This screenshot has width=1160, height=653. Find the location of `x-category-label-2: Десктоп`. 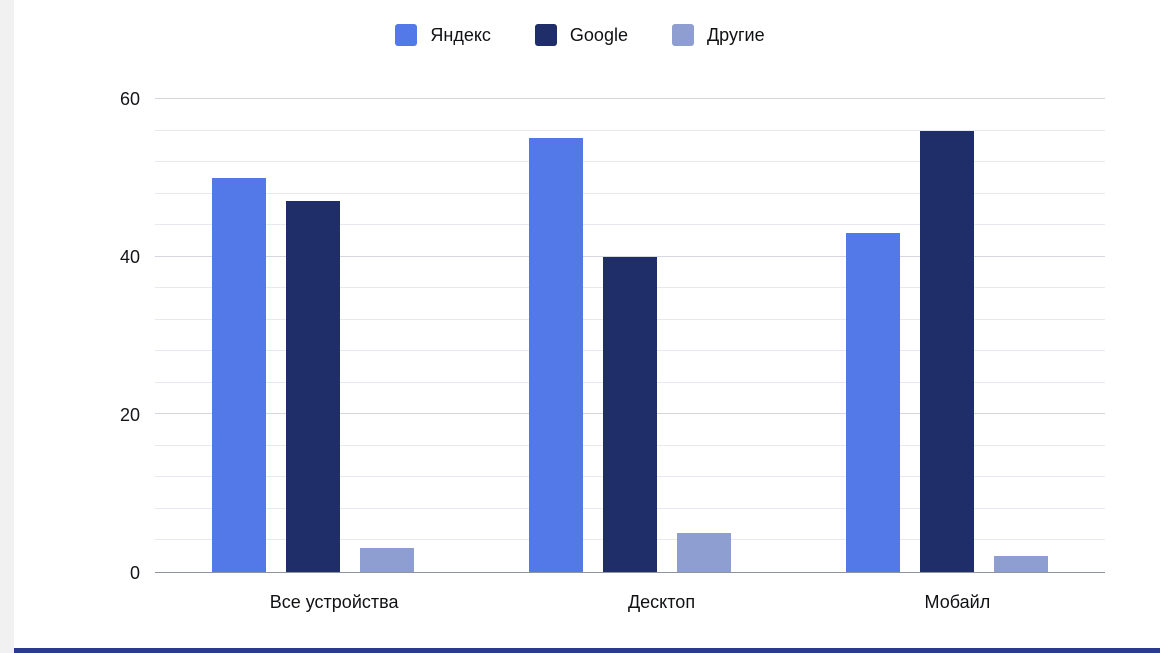

x-category-label-2: Десктоп is located at coordinates (661, 602).